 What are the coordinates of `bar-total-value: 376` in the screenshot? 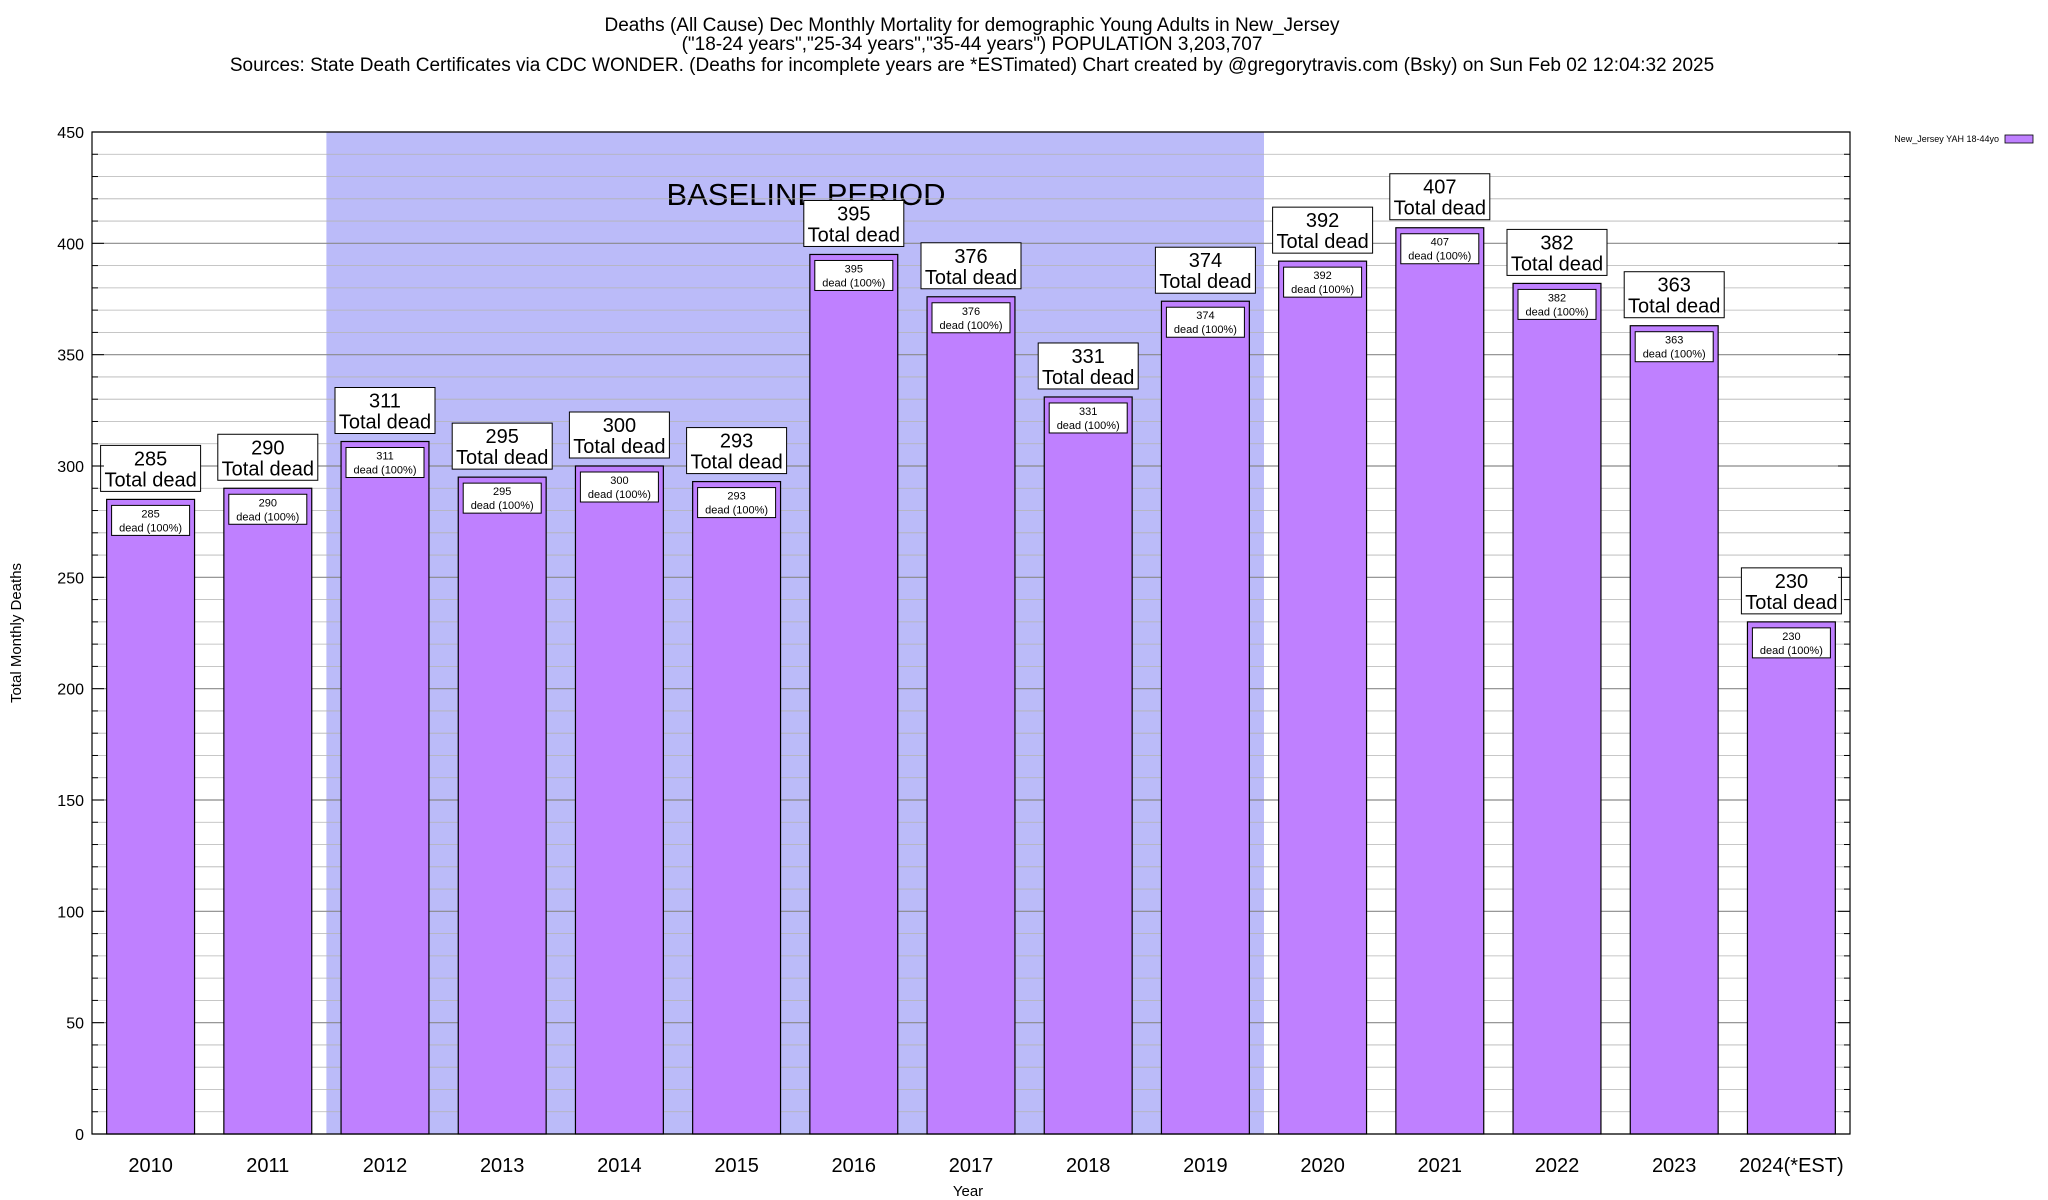 It's located at (970, 257).